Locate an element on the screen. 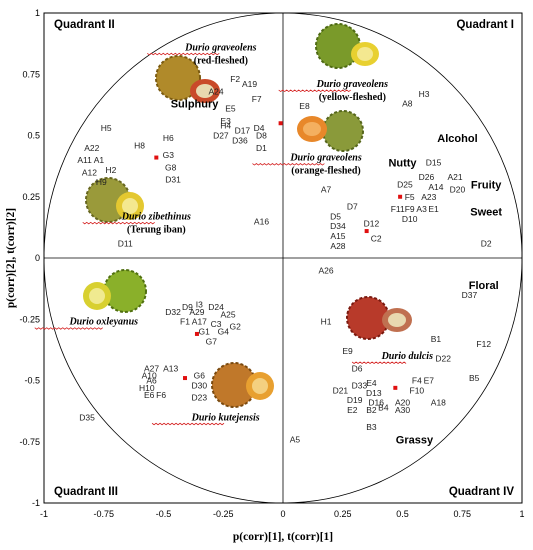 This screenshot has width=533, height=550. sample-point-label: D16 is located at coordinates (376, 403).